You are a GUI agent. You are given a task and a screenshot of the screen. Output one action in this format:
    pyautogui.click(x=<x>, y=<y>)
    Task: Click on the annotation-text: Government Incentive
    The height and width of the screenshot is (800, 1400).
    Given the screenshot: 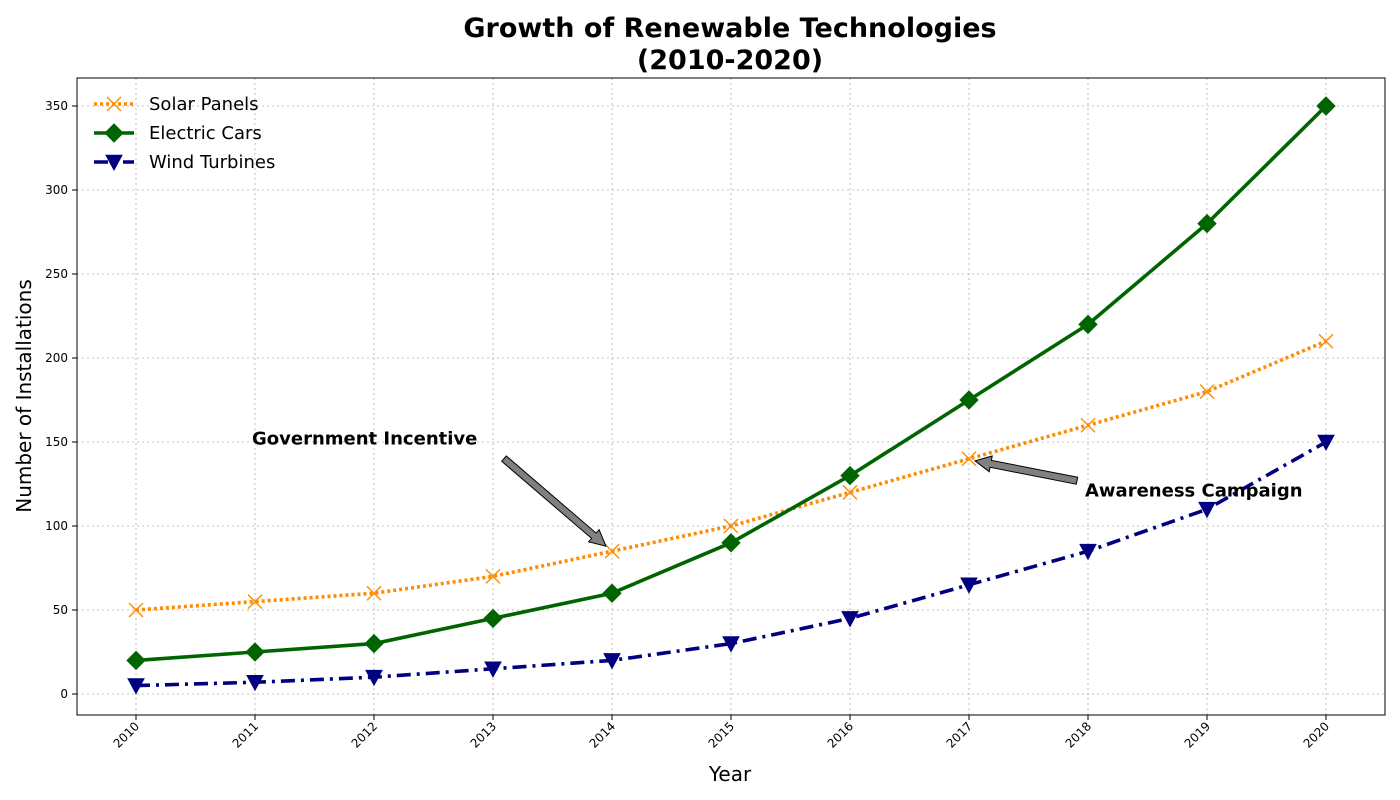 What is the action you would take?
    pyautogui.click(x=364, y=439)
    